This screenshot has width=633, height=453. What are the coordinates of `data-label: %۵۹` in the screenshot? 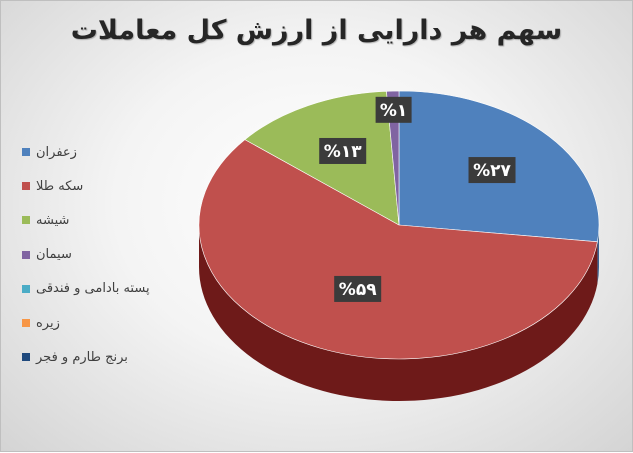 It's located at (358, 288).